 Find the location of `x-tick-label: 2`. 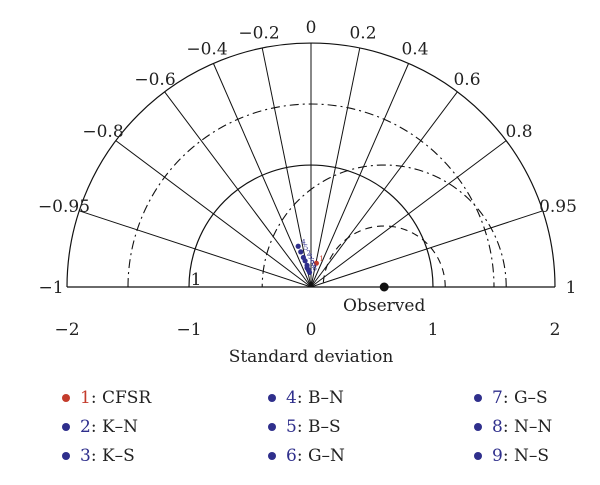

x-tick-label: 2 is located at coordinates (555, 330).